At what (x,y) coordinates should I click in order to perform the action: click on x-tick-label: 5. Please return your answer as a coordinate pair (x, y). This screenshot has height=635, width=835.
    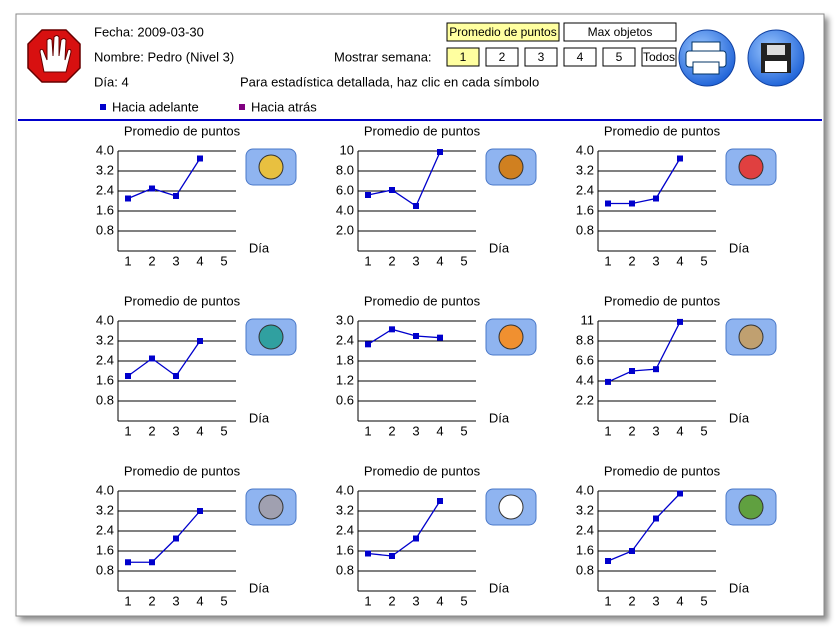
    Looking at the image, I should click on (703, 260).